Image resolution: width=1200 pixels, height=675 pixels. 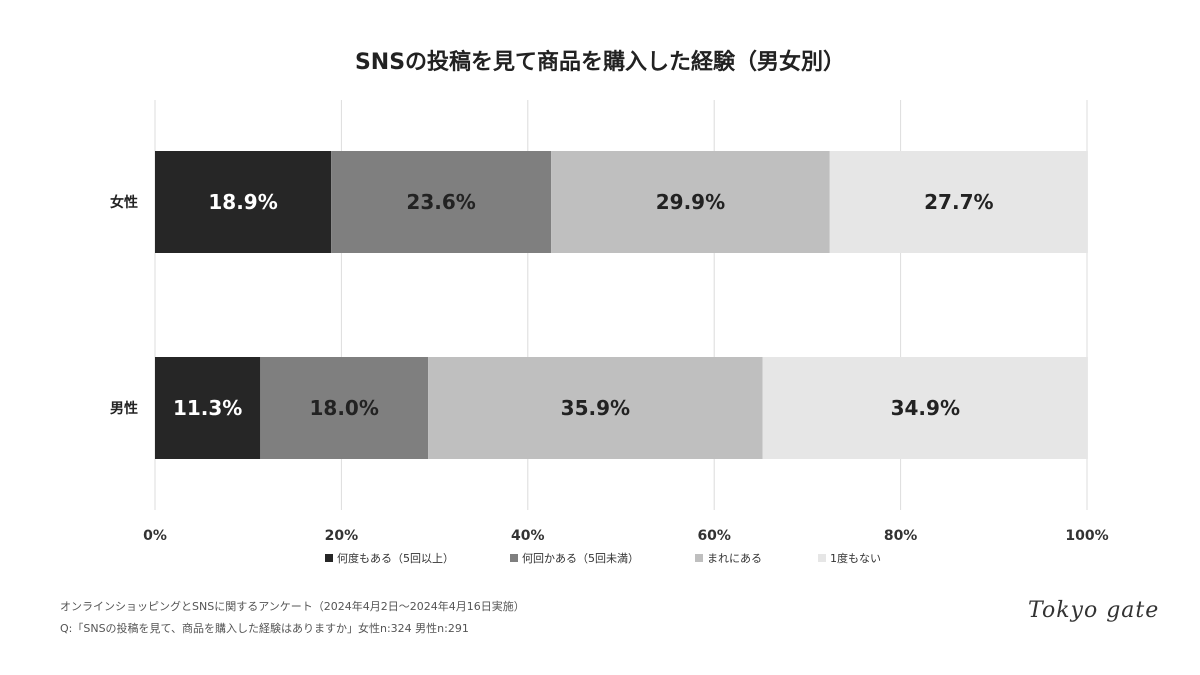 What do you see at coordinates (528, 536) in the screenshot?
I see `x-tick-label: 40%` at bounding box center [528, 536].